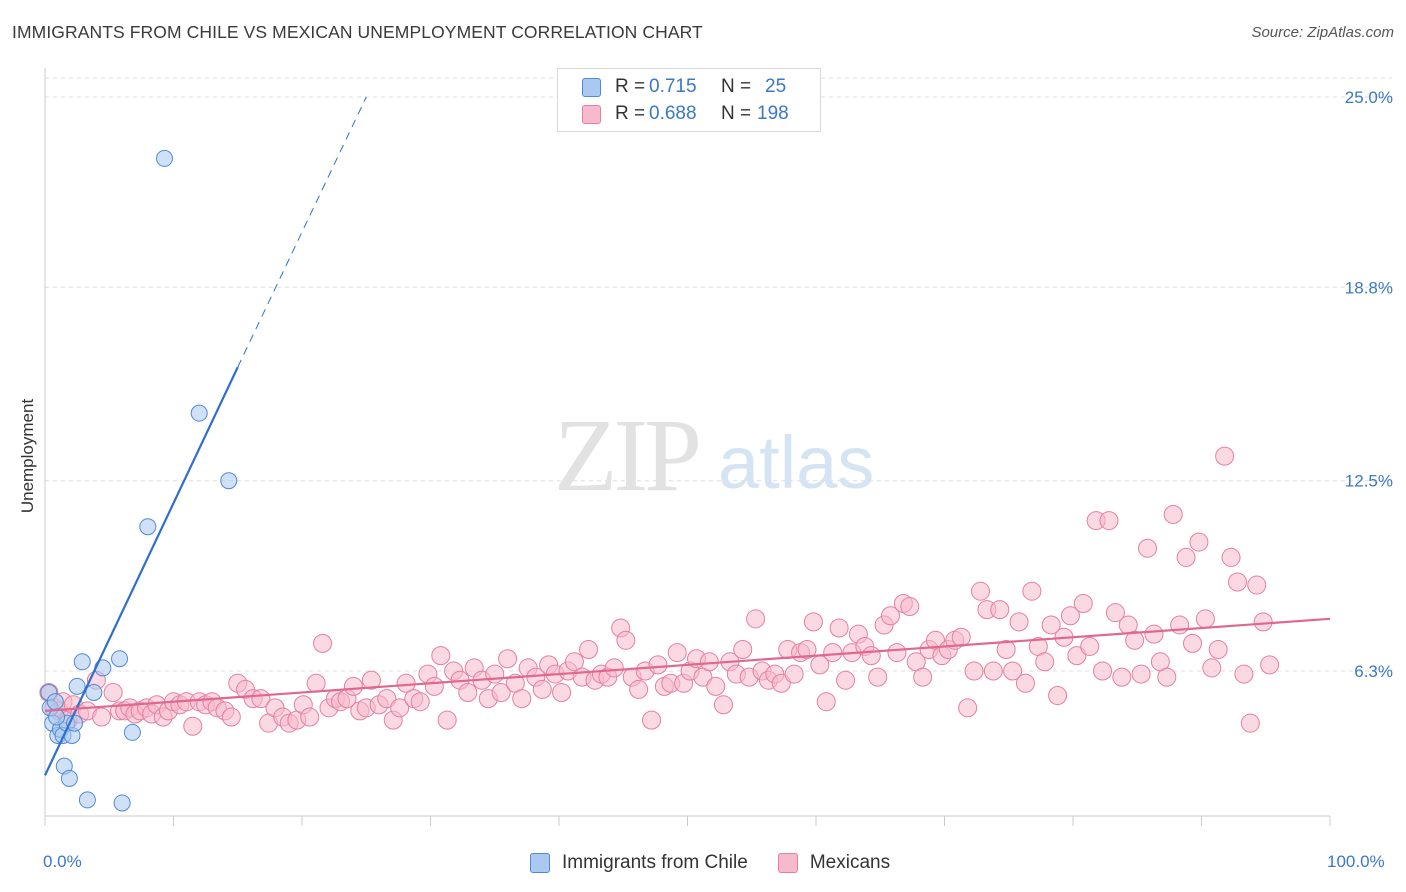 This screenshot has width=1406, height=892. What do you see at coordinates (850, 862) in the screenshot?
I see `series-name-mexicans: Mexicans` at bounding box center [850, 862].